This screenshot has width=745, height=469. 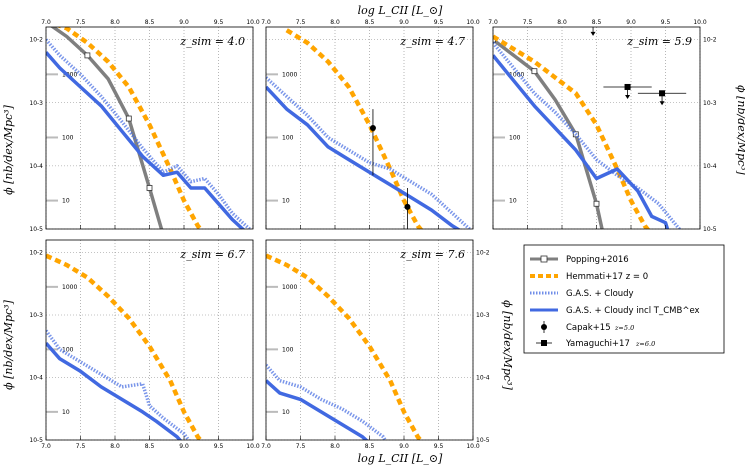 I want to click on left-y-axis-label-bottom: ϕ [nb/dex/Mpc³], so click(x=8, y=344).